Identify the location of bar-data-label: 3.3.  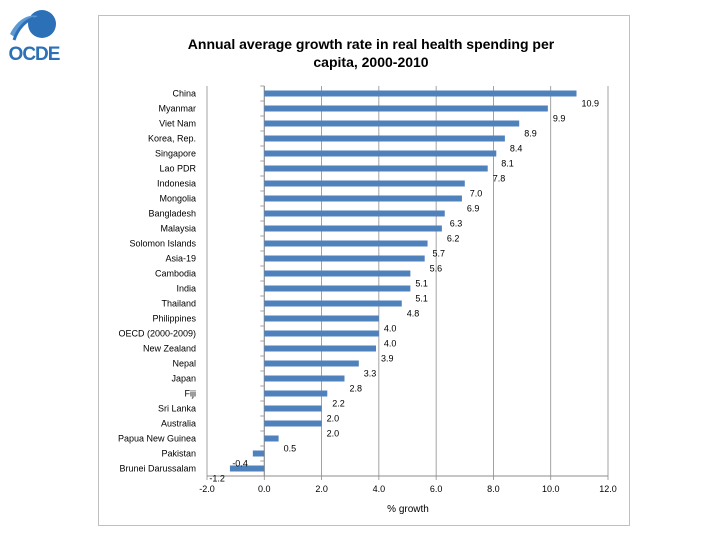
(370, 374).